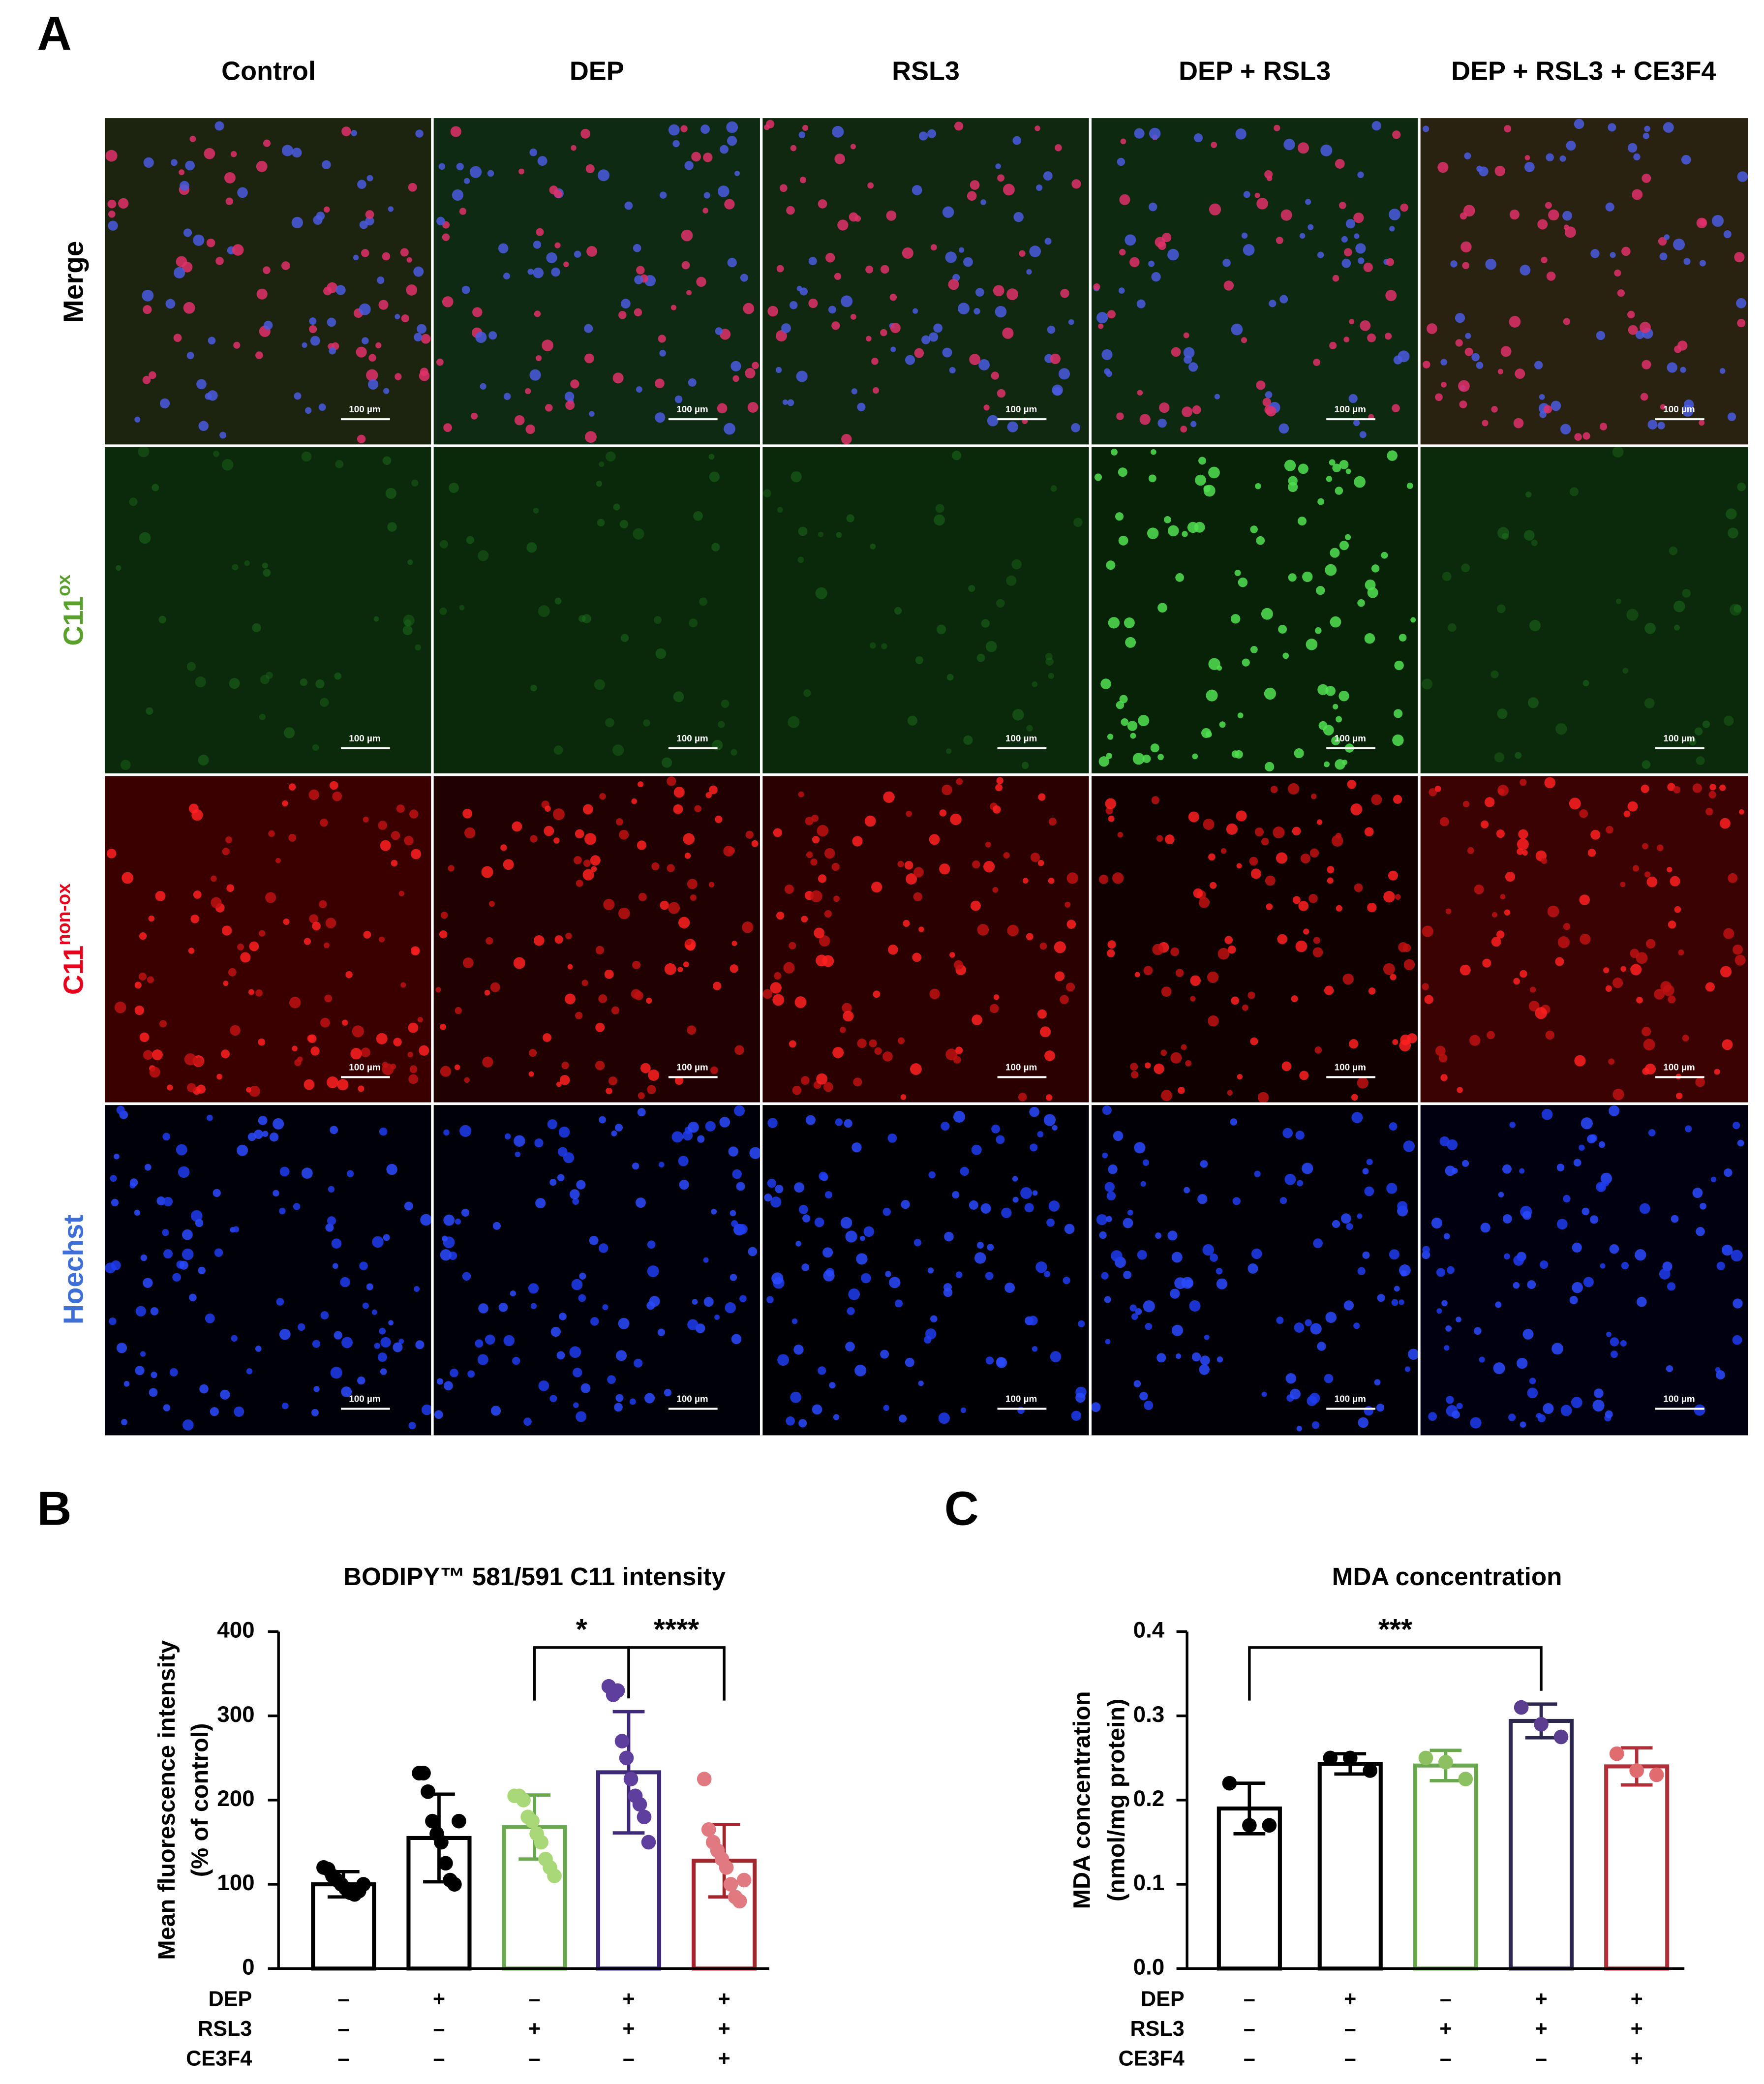 This screenshot has height=2084, width=1764. What do you see at coordinates (248, 1966) in the screenshot?
I see `y-tick-label: 0` at bounding box center [248, 1966].